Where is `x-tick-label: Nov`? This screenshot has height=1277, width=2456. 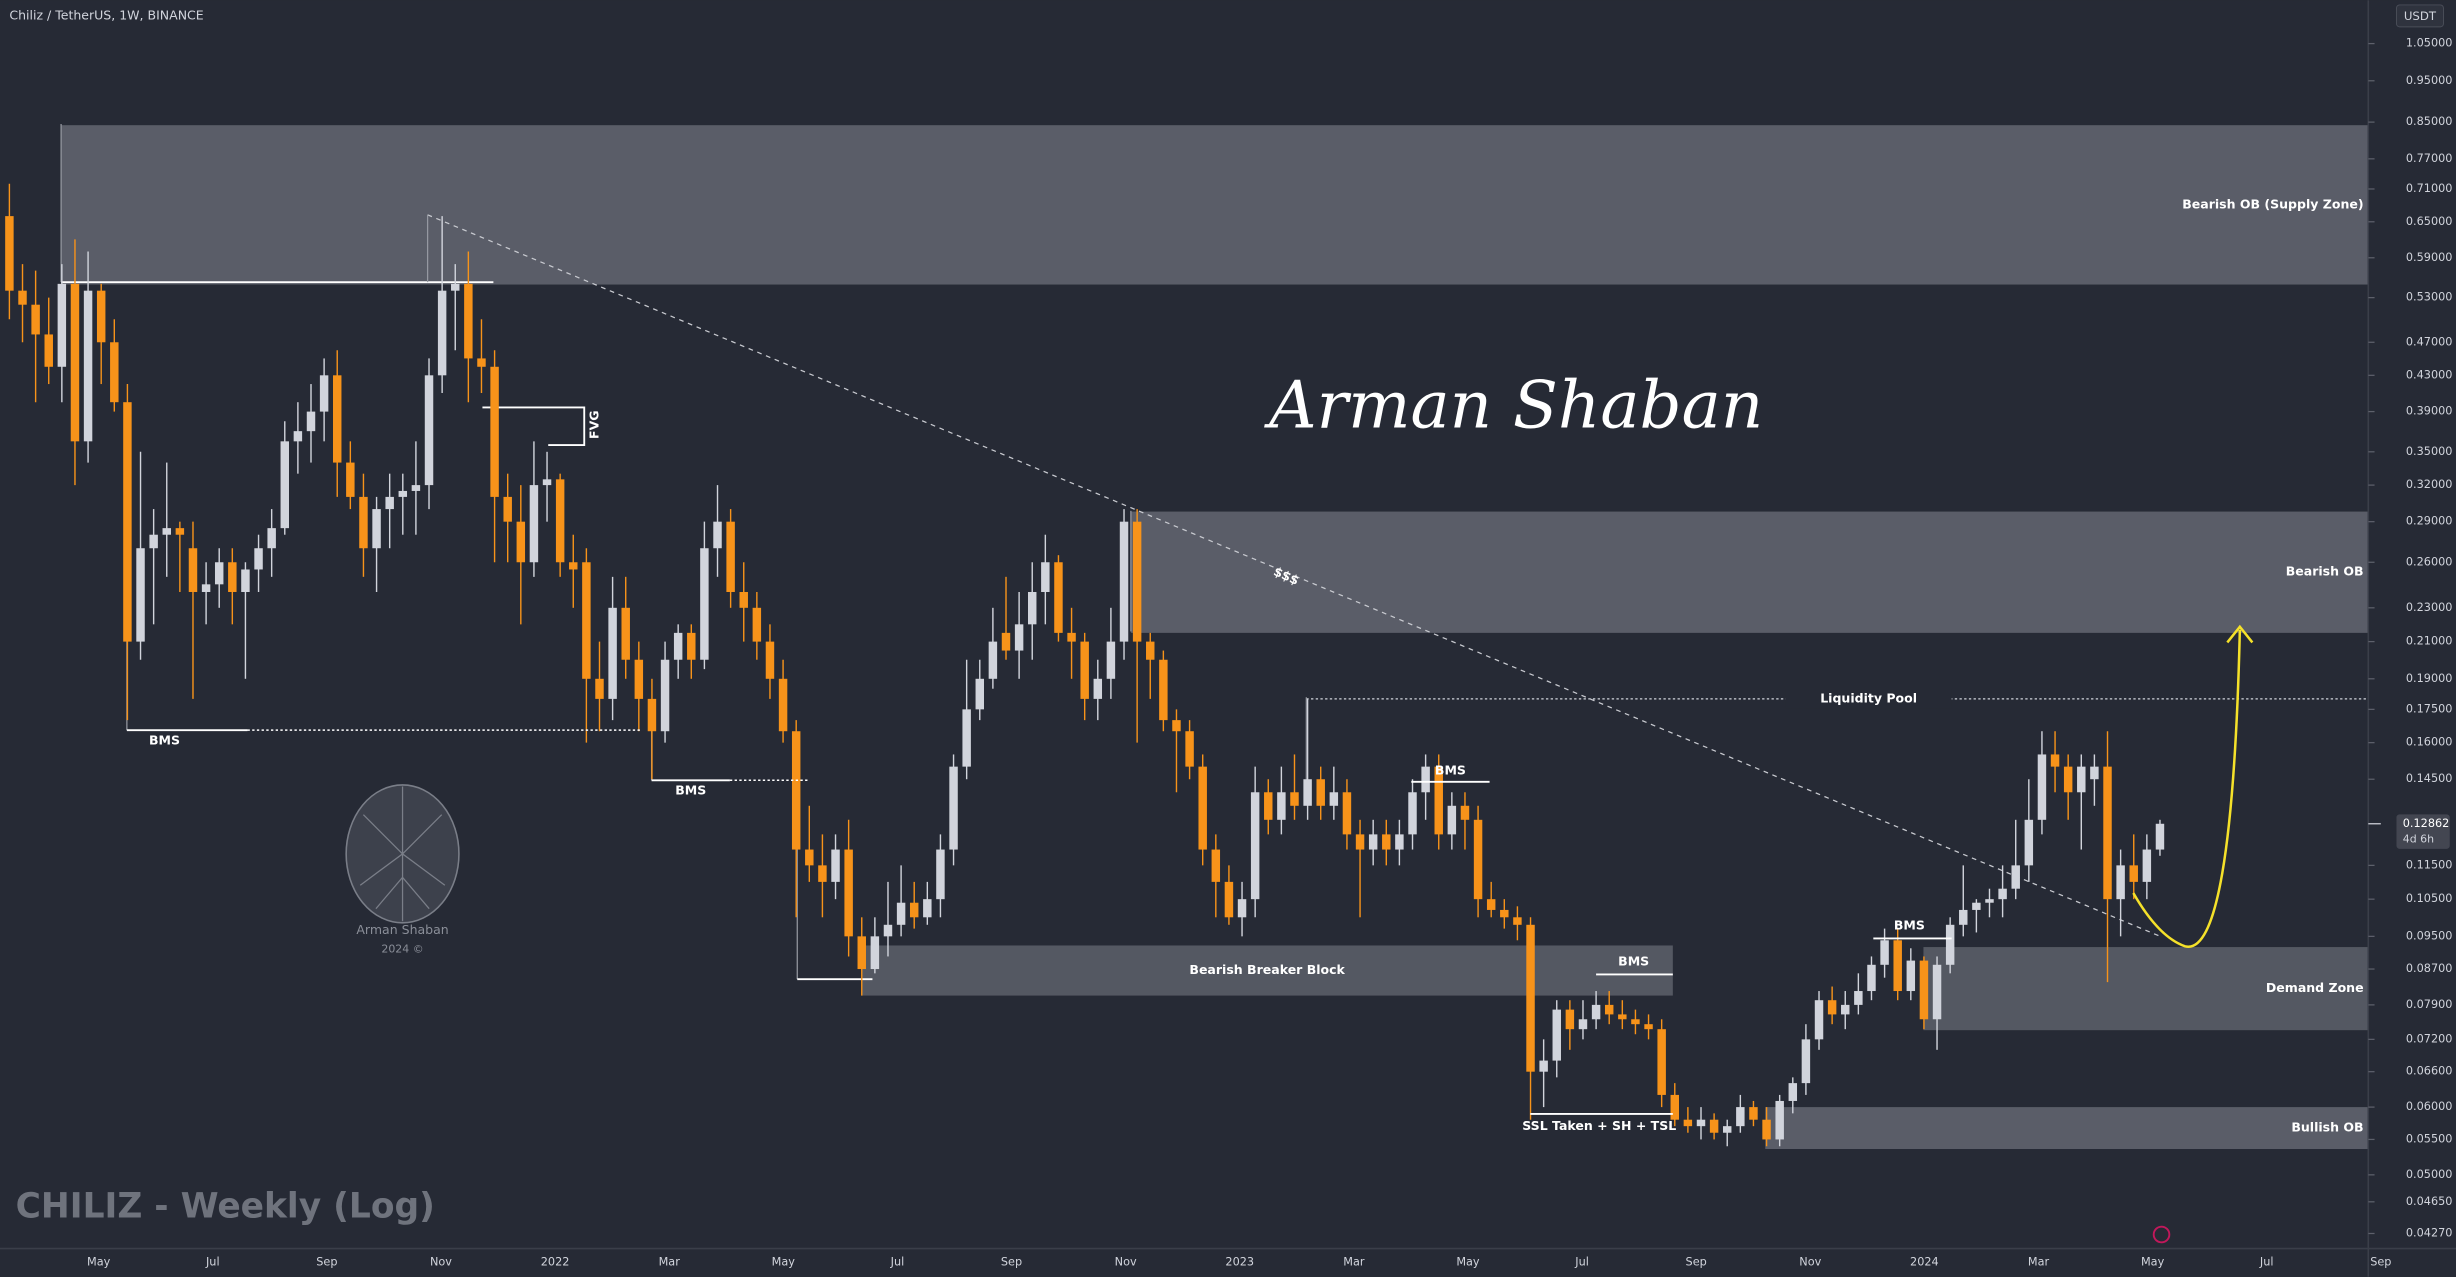
x-tick-label: Nov is located at coordinates (1126, 1262).